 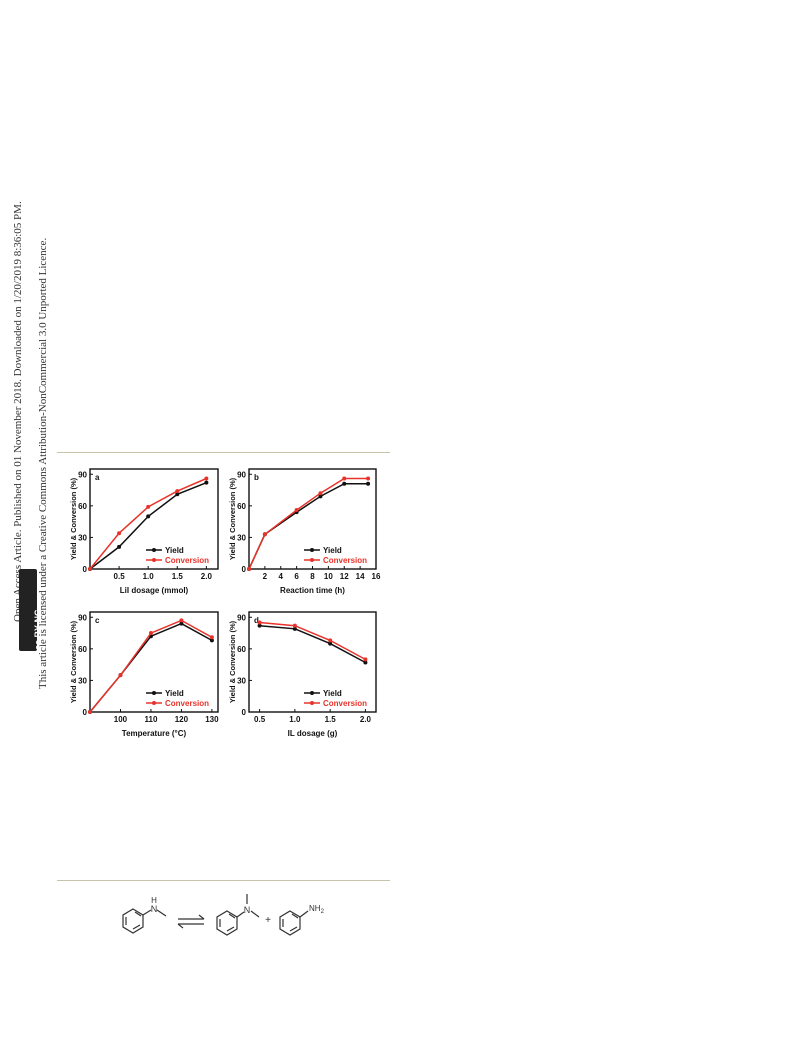 What do you see at coordinates (238, 915) in the screenshot?
I see `dimethylaniline-structure` at bounding box center [238, 915].